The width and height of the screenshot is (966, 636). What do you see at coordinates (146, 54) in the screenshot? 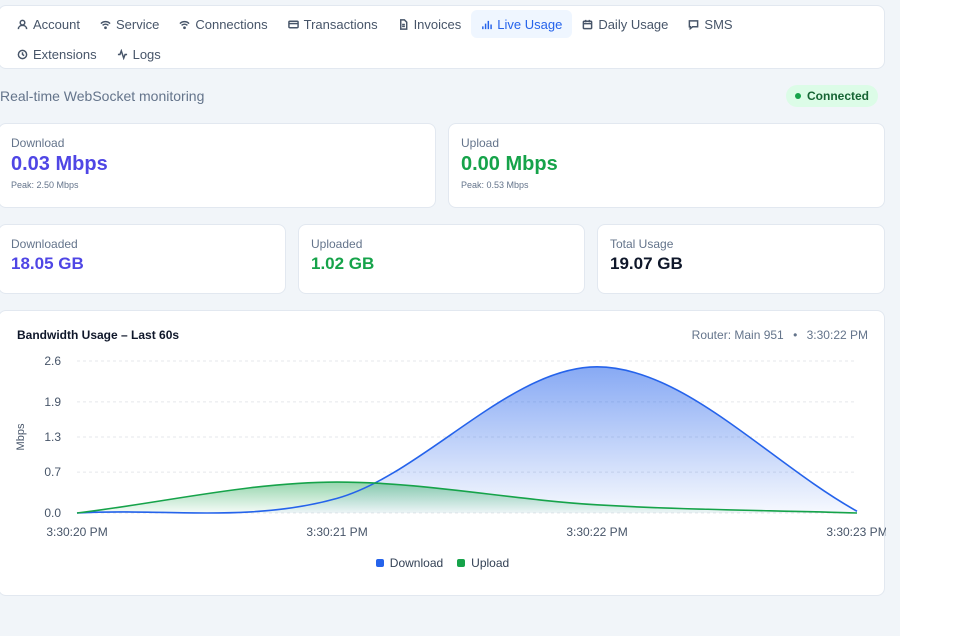
I see `tab-label: Logs` at bounding box center [146, 54].